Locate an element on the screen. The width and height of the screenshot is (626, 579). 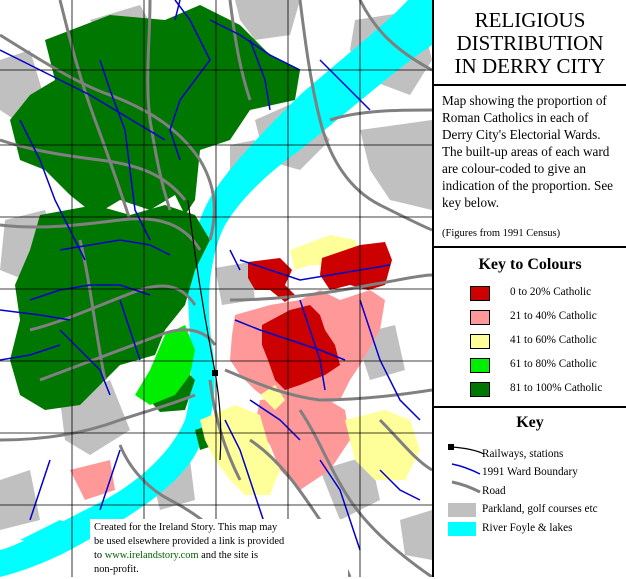
irelandstory-link: www.irelandstory.com is located at coordinates (151, 555).